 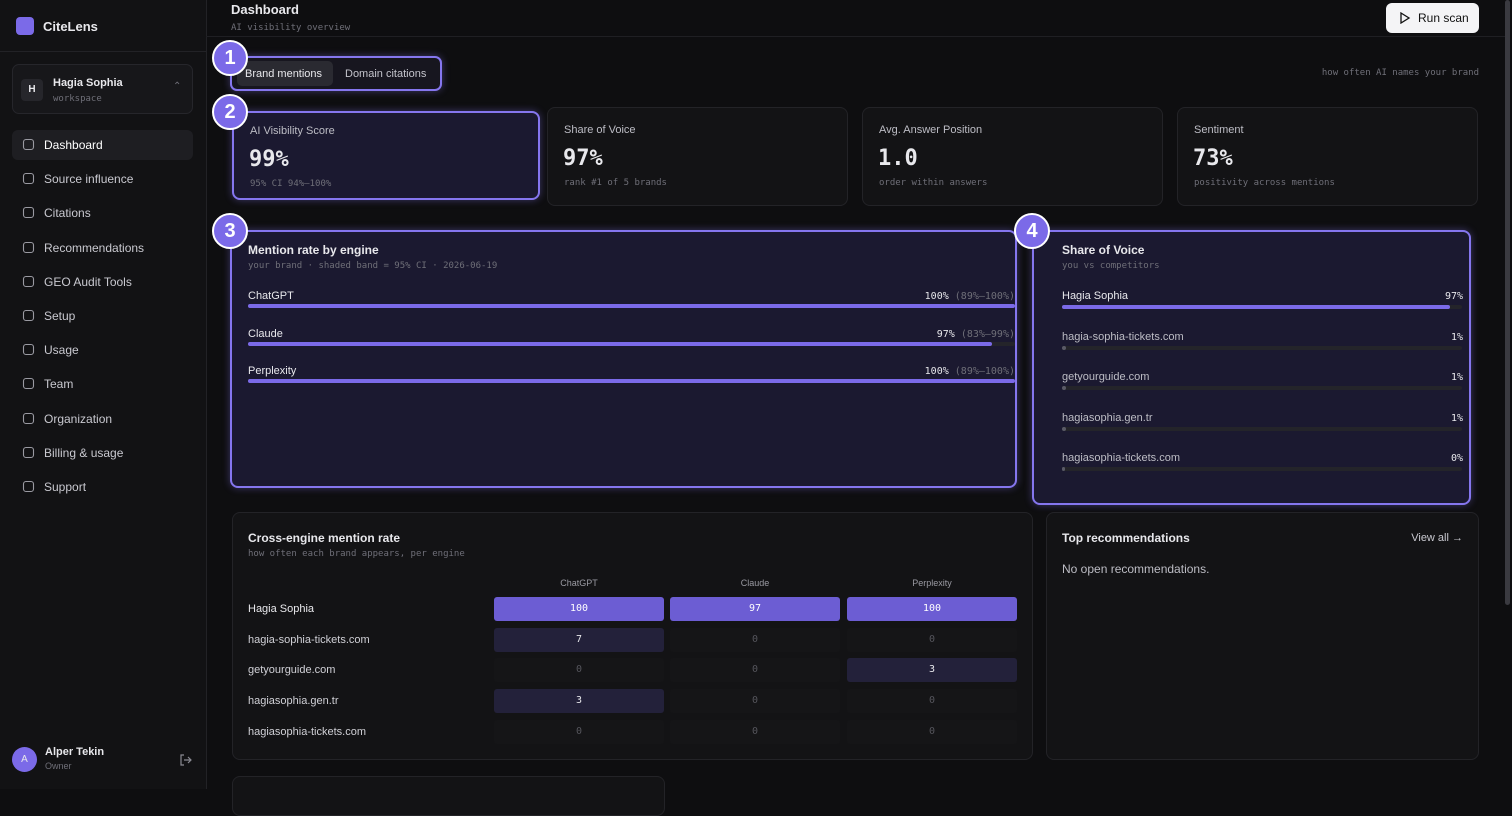 What do you see at coordinates (70, 26) in the screenshot?
I see `brand: CiteLens` at bounding box center [70, 26].